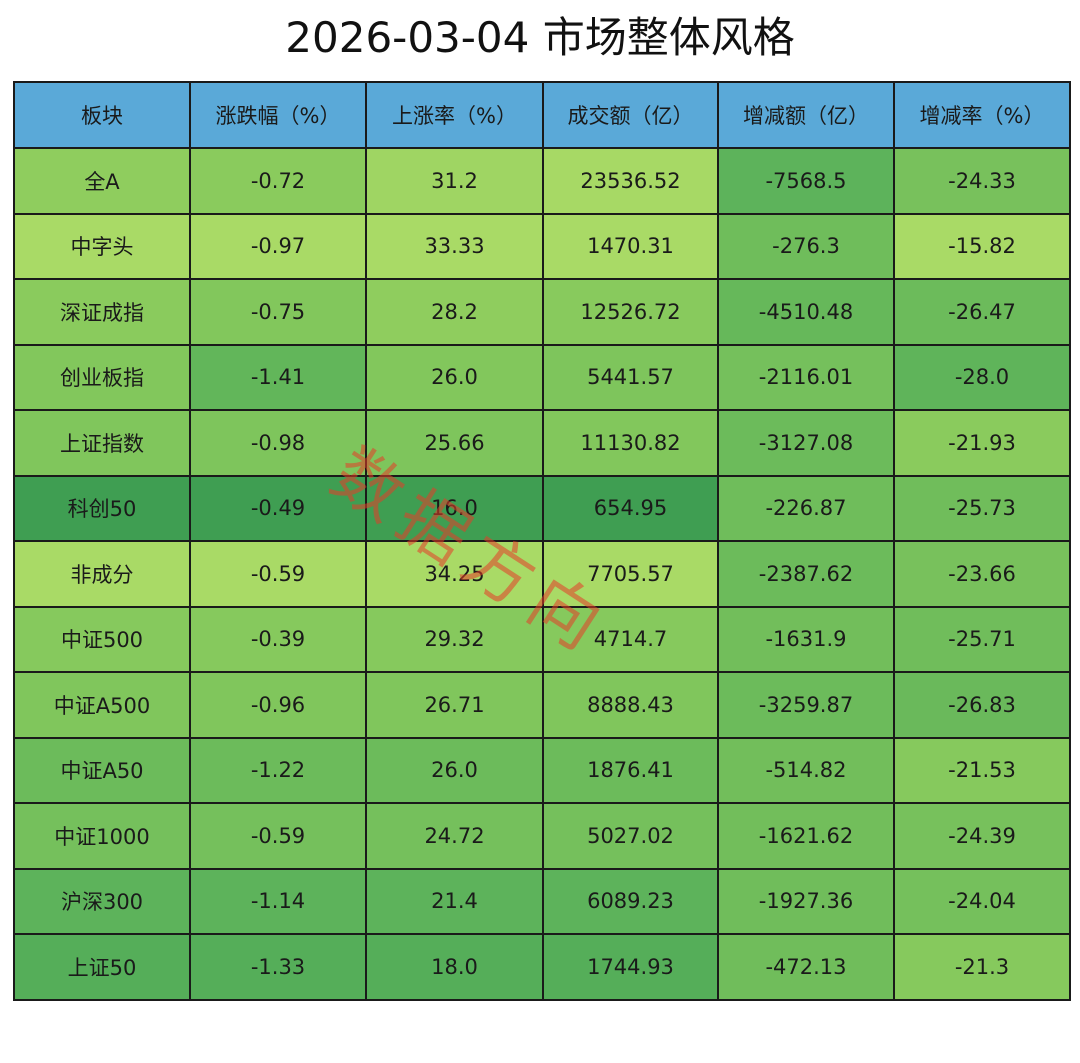  I want to click on table-cell: -3127.08, so click(806, 443).